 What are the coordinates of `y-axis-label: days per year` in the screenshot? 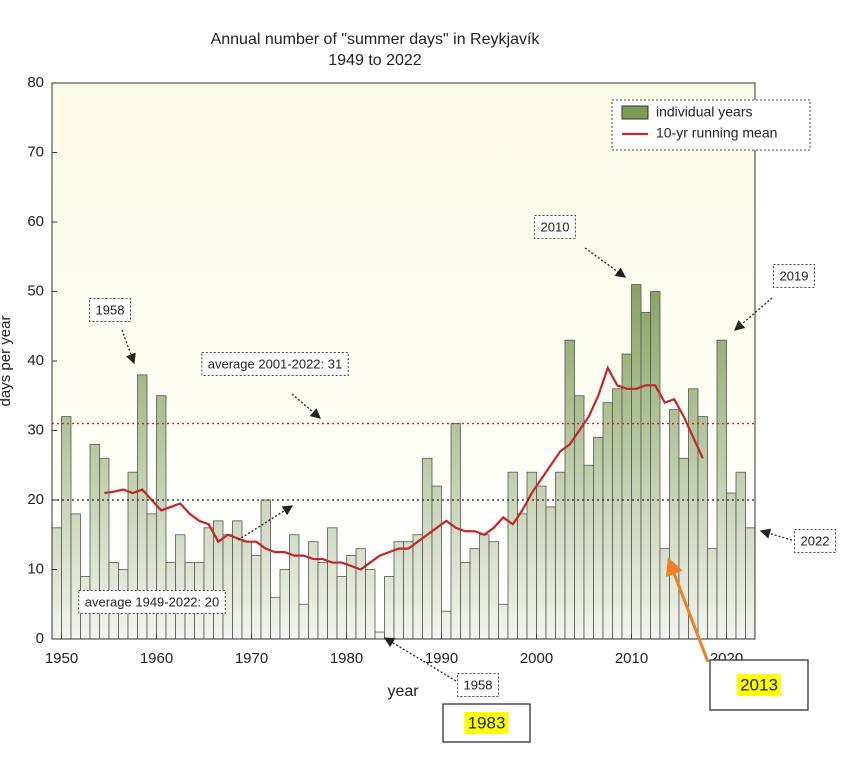 It's located at (7, 361).